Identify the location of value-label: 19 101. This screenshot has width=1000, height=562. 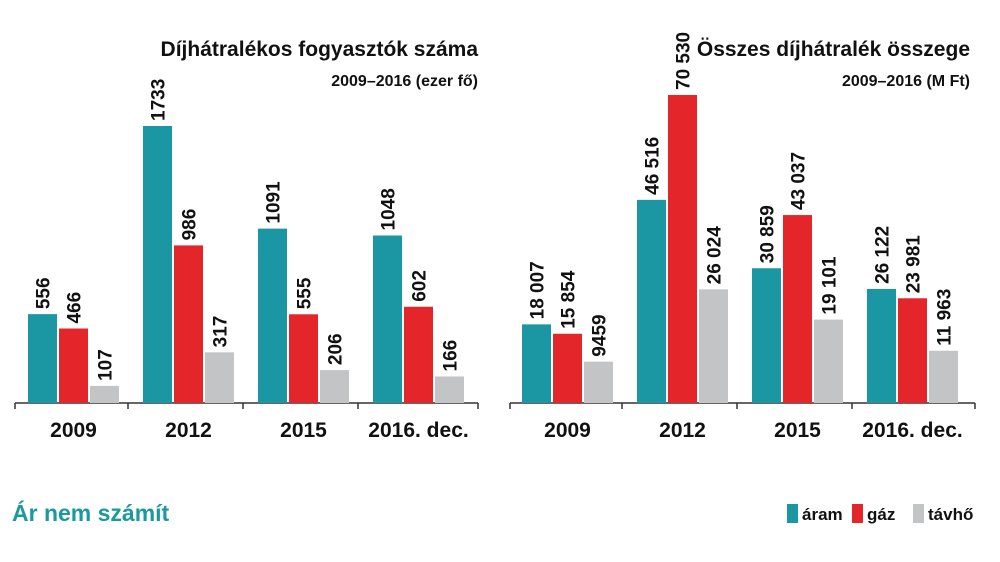
(830, 285).